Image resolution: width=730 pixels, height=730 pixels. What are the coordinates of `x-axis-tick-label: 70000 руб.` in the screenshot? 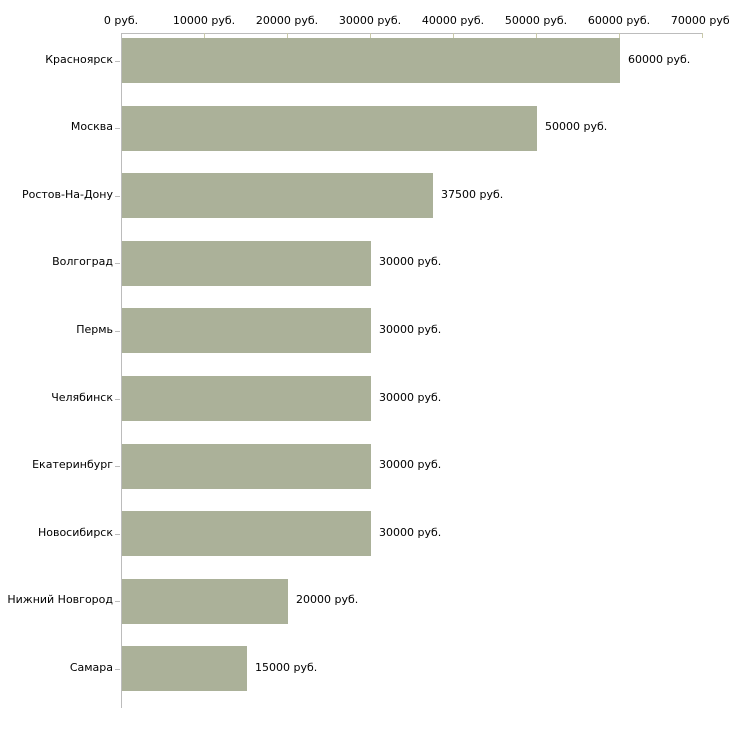 It's located at (700, 20).